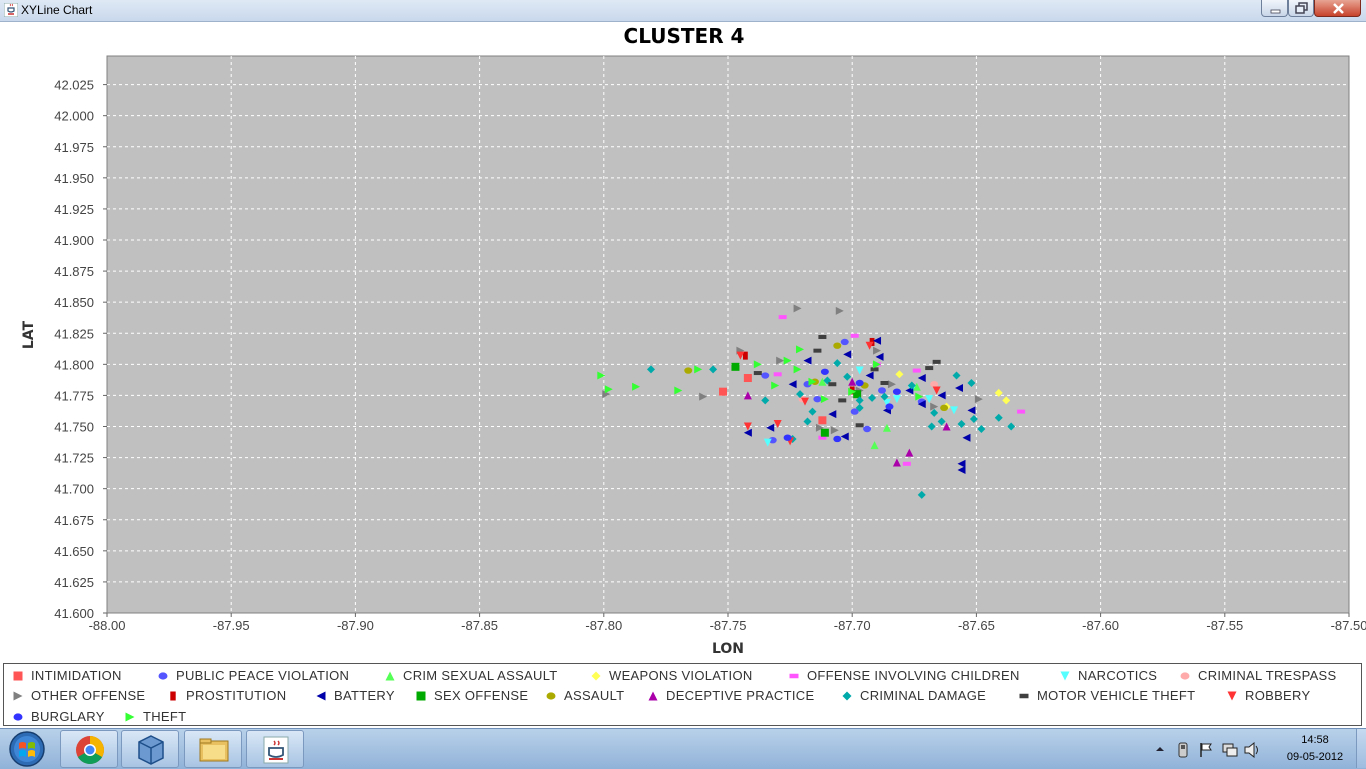 Image resolution: width=1366 pixels, height=769 pixels. I want to click on x-tick-label: -87.50, so click(1348, 625).